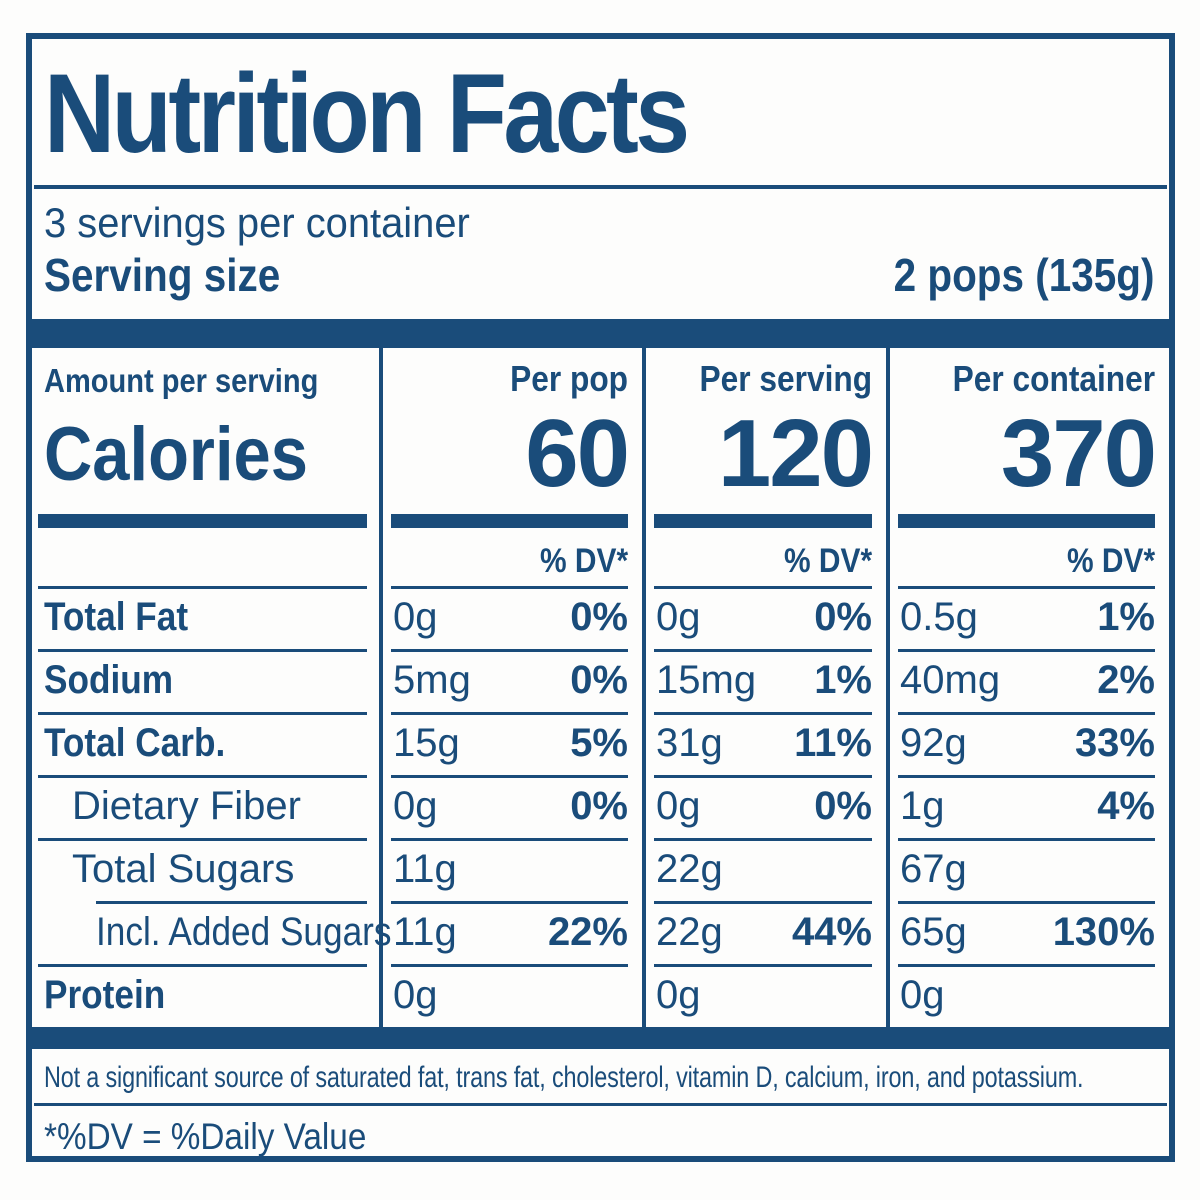 The image size is (1200, 1200). I want to click on column-header-per-serving: Per serving, so click(768, 375).